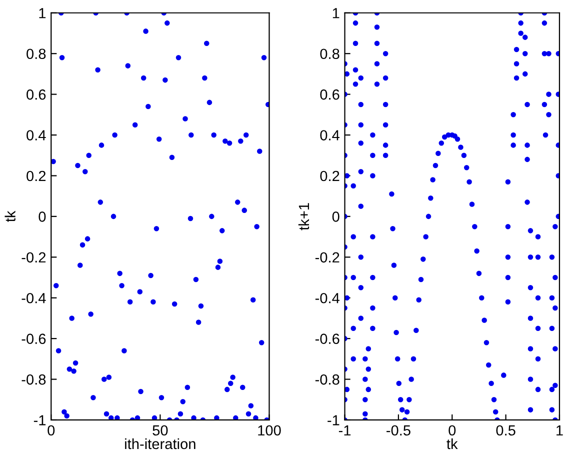 Image resolution: width=568 pixels, height=460 pixels. Describe the element at coordinates (559, 430) in the screenshot. I see `x-tick-label: 1` at that location.